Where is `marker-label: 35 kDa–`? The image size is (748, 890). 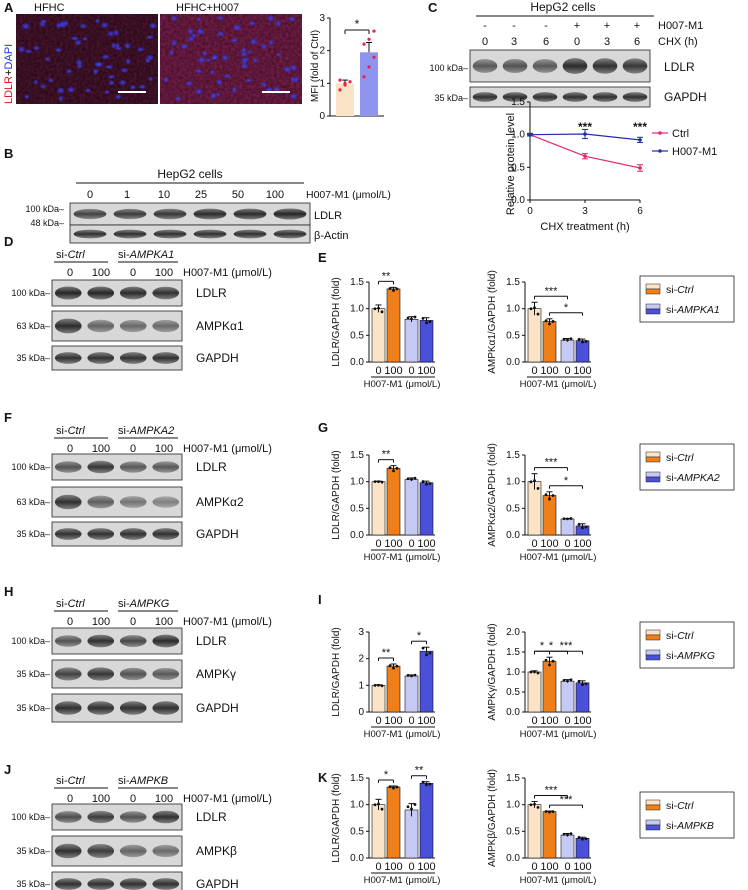 marker-label: 35 kDa– is located at coordinates (451, 98).